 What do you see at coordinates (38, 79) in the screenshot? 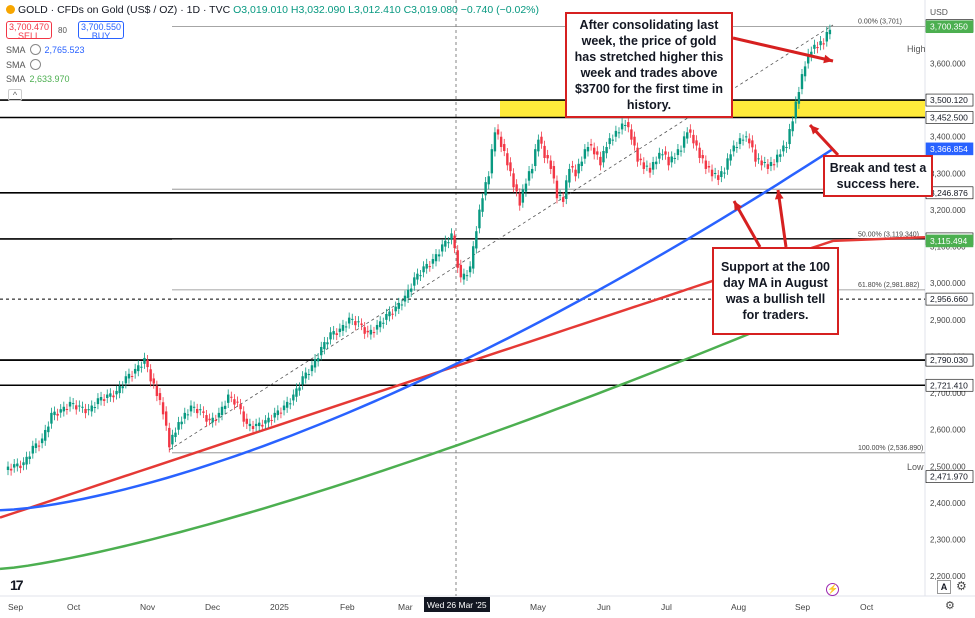
I see `sma-indicator-3: SMA 2,633.970` at bounding box center [38, 79].